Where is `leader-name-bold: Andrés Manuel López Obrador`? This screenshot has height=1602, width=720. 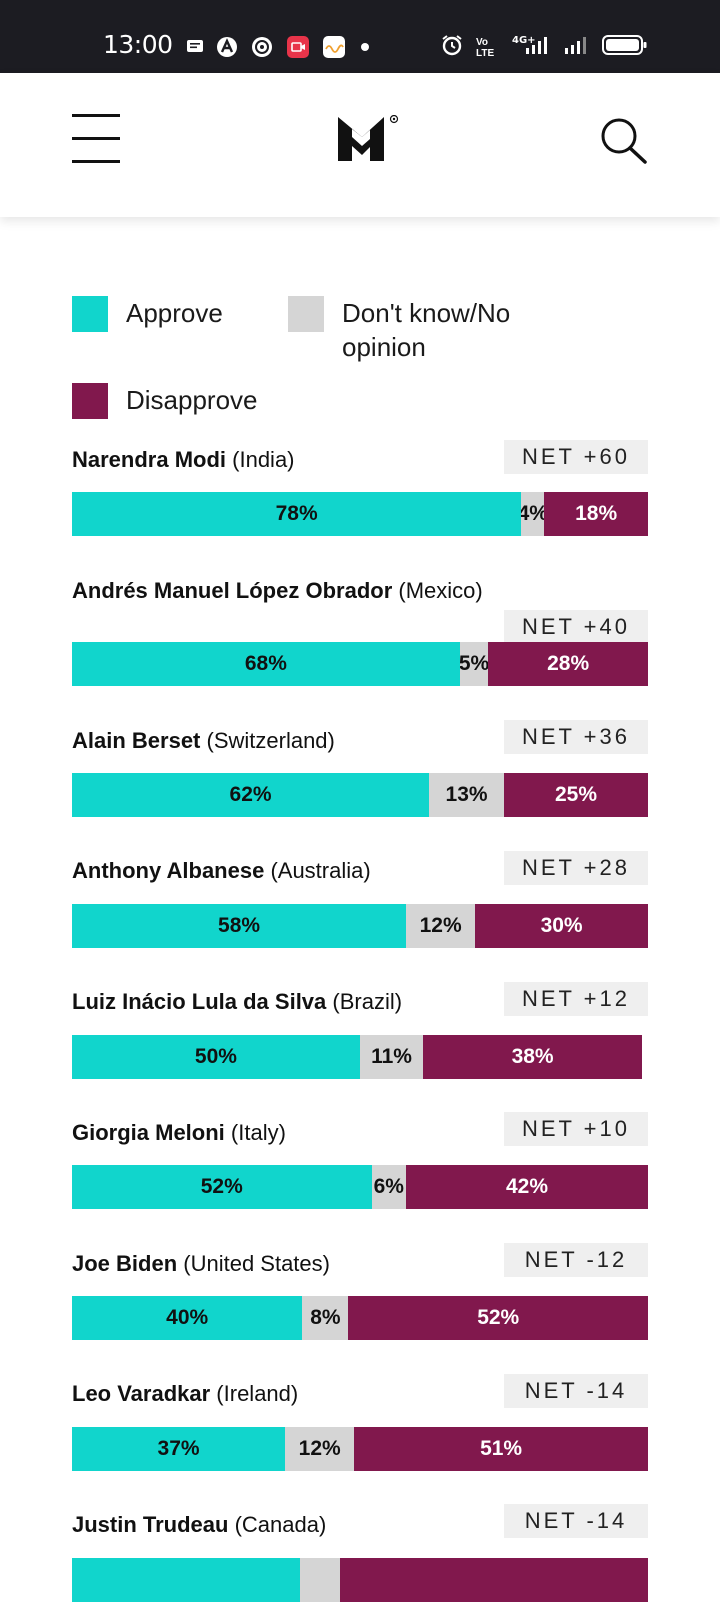 leader-name-bold: Andrés Manuel López Obrador is located at coordinates (232, 590).